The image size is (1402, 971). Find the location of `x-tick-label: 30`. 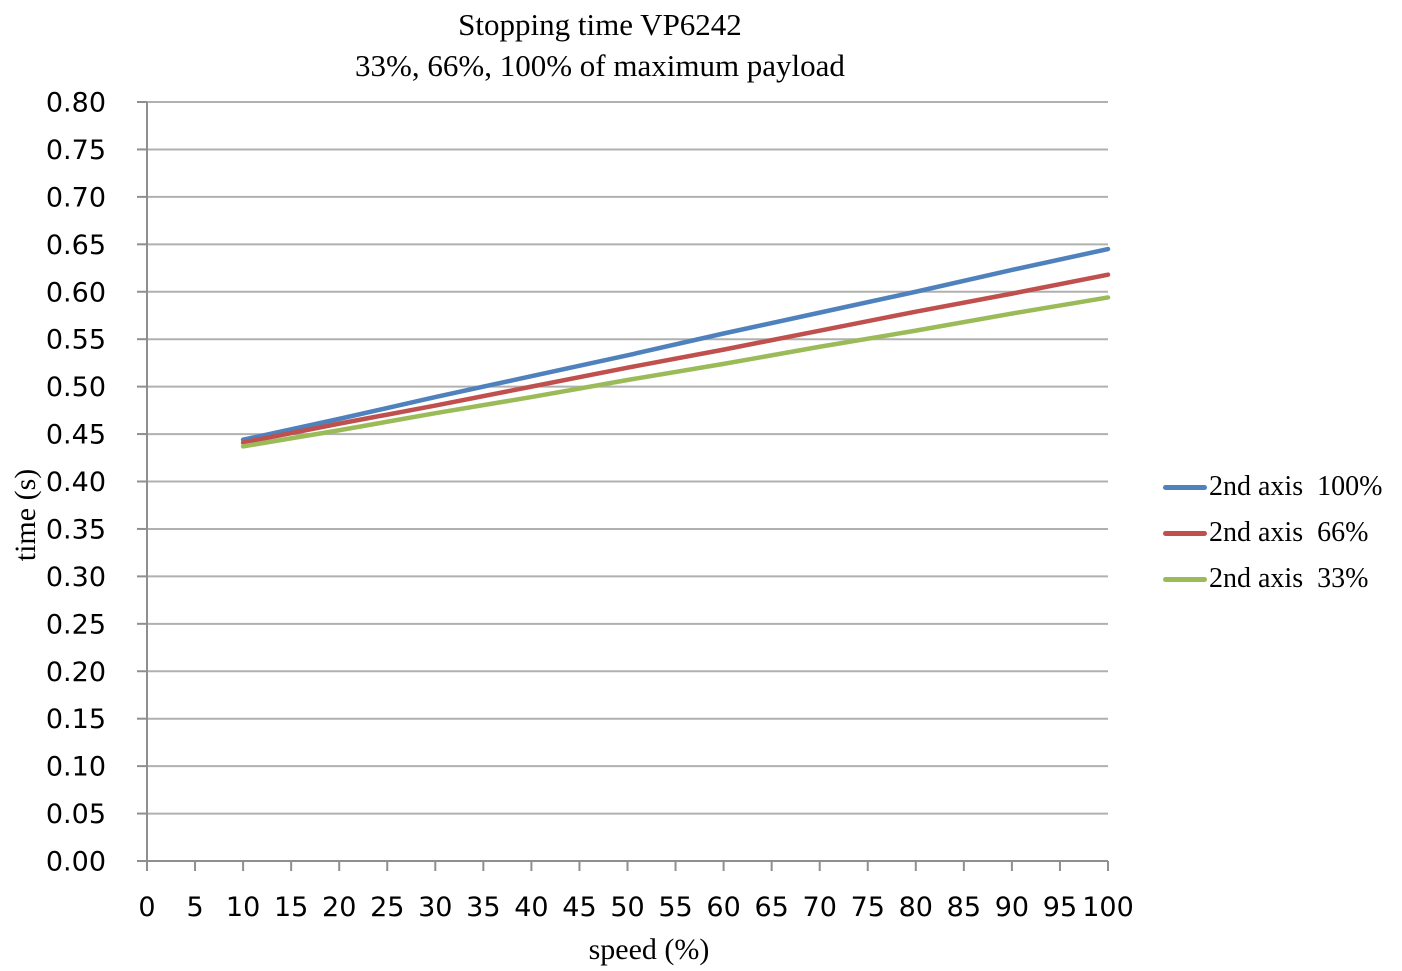

x-tick-label: 30 is located at coordinates (435, 907).